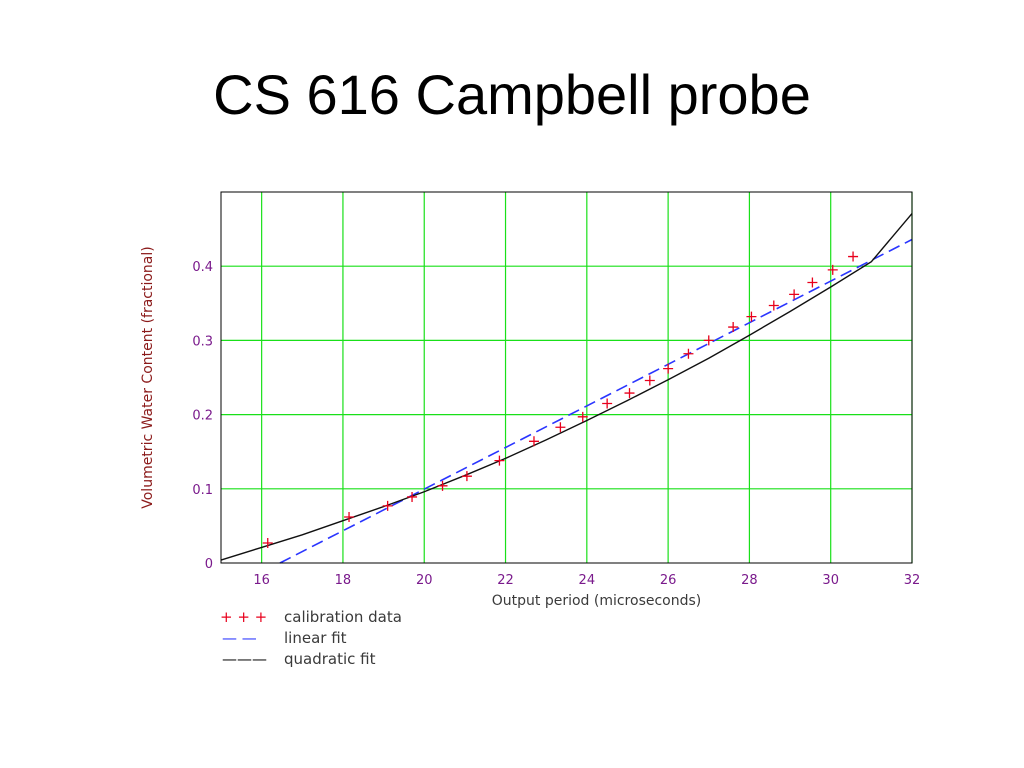 The height and width of the screenshot is (768, 1024). I want to click on x-tick-label: 20, so click(424, 580).